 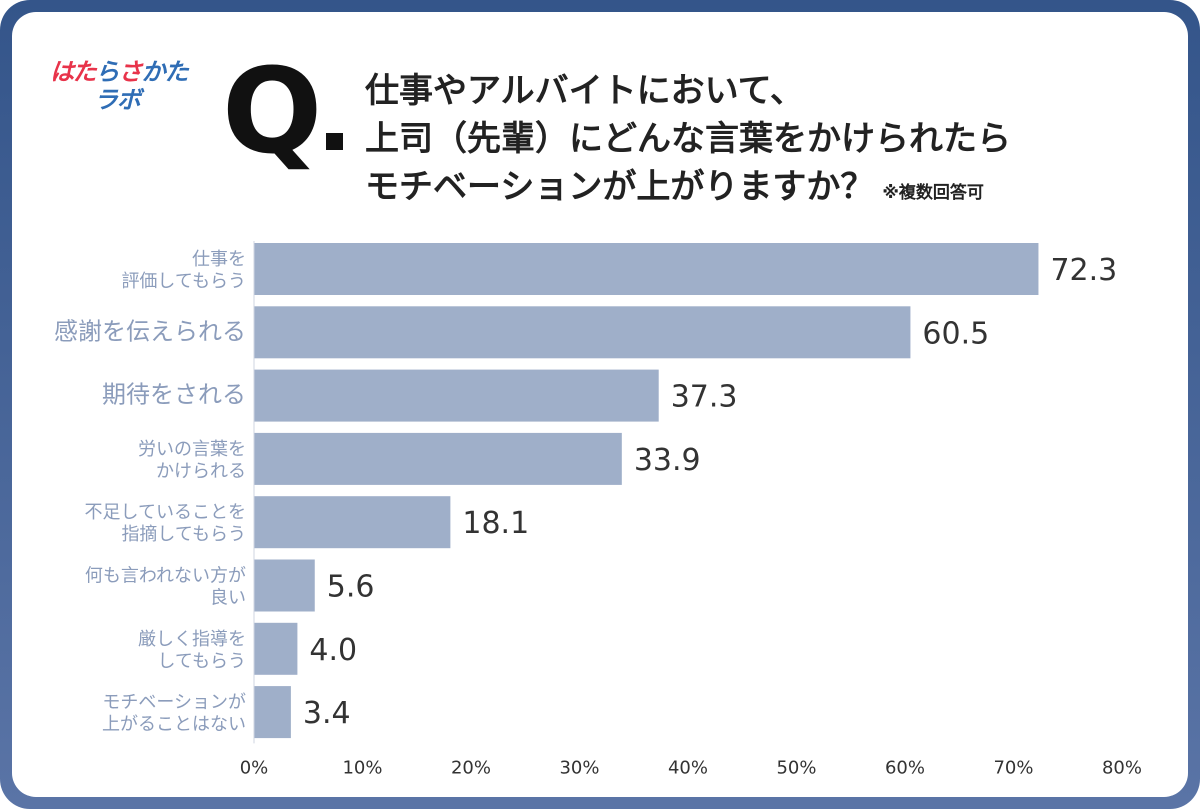 What do you see at coordinates (688, 767) in the screenshot?
I see `x-tick-label: 40%` at bounding box center [688, 767].